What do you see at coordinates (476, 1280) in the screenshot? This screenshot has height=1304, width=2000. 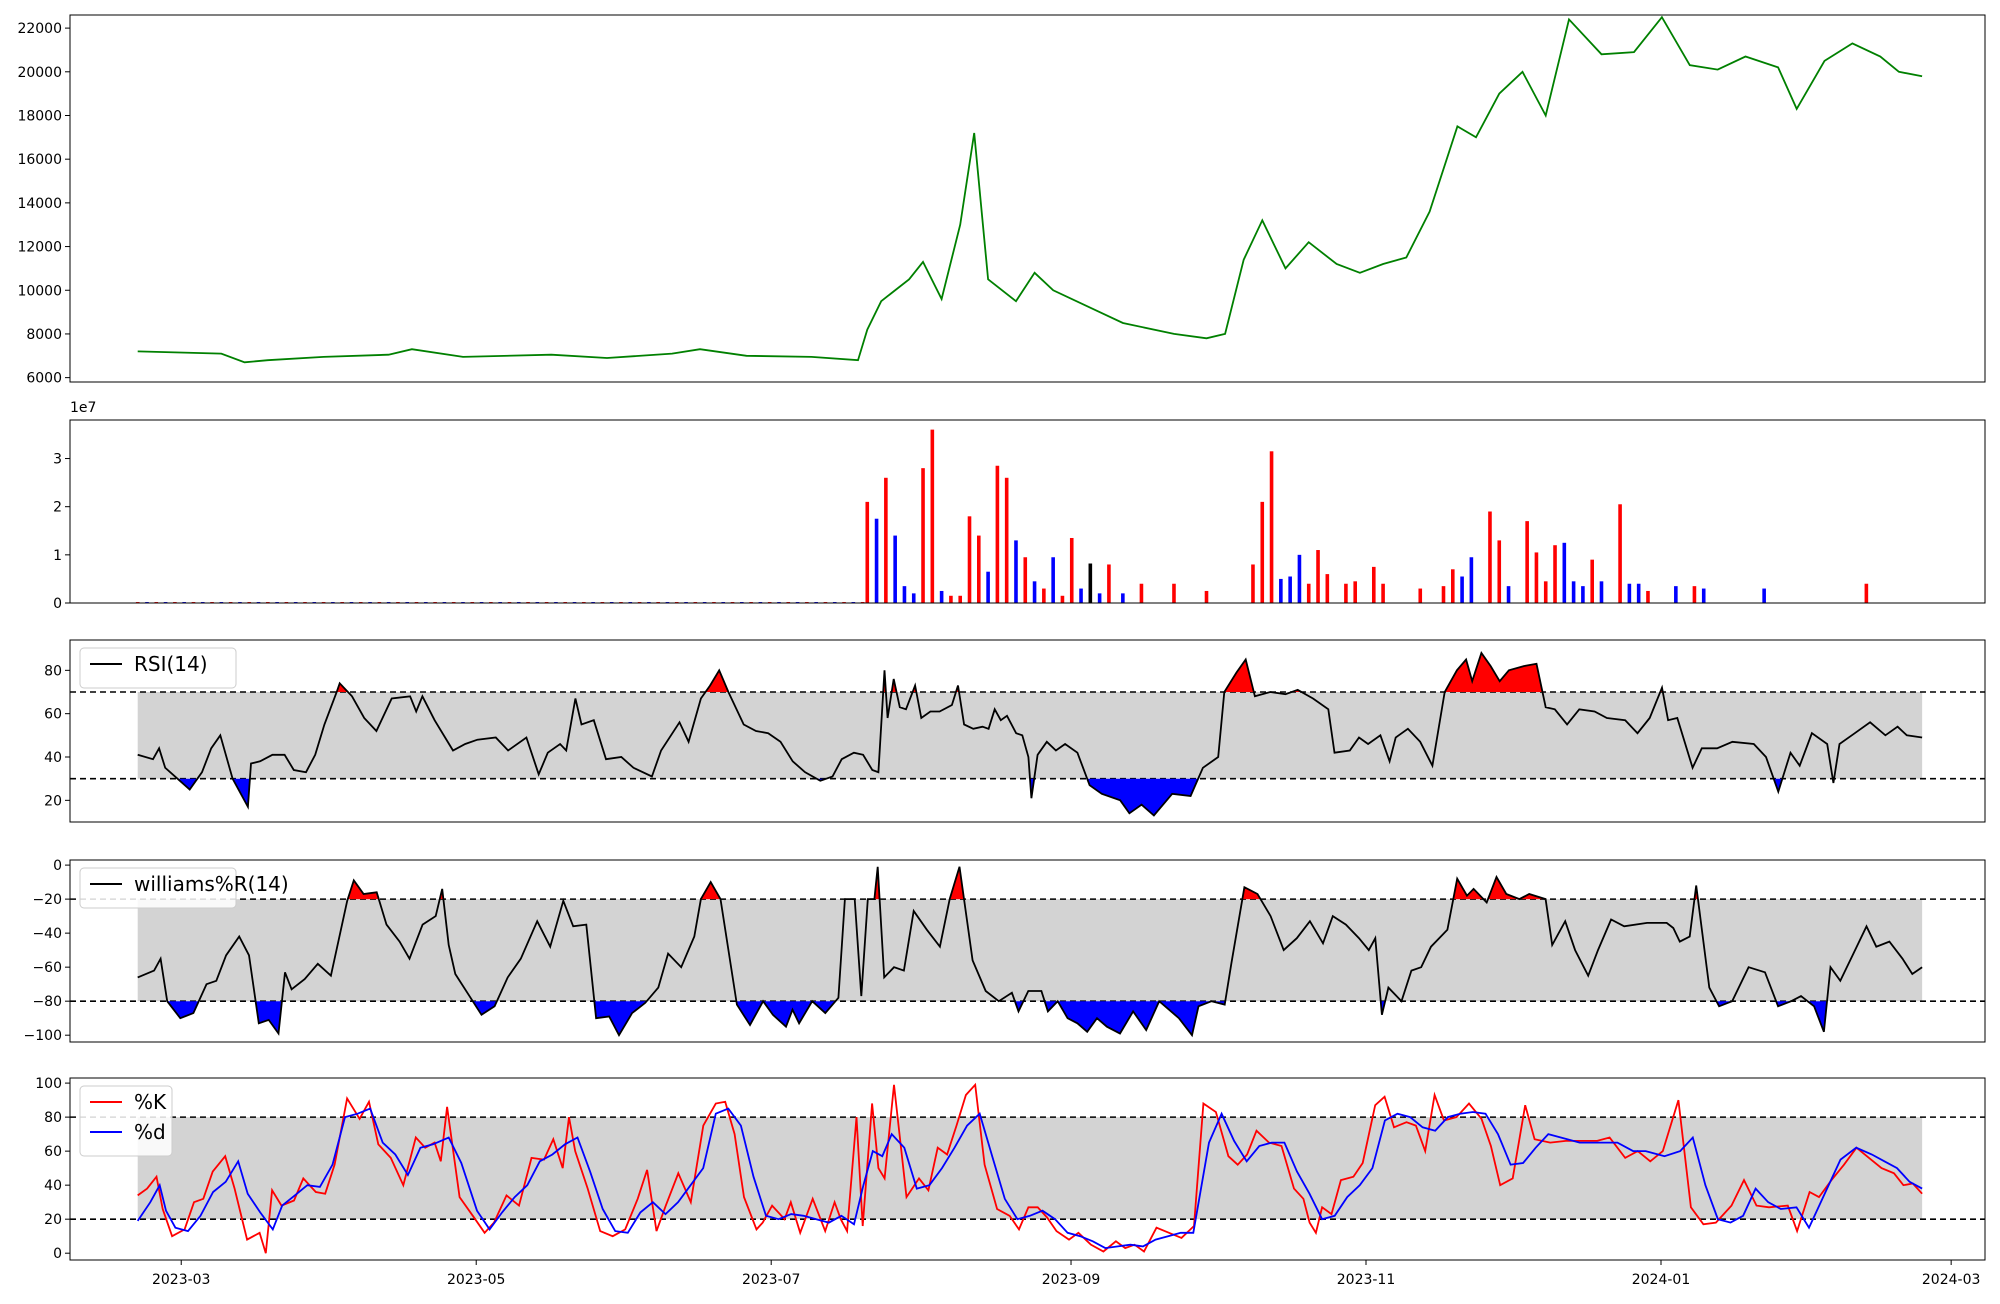 I see `x-tick-label: 2023-05` at bounding box center [476, 1280].